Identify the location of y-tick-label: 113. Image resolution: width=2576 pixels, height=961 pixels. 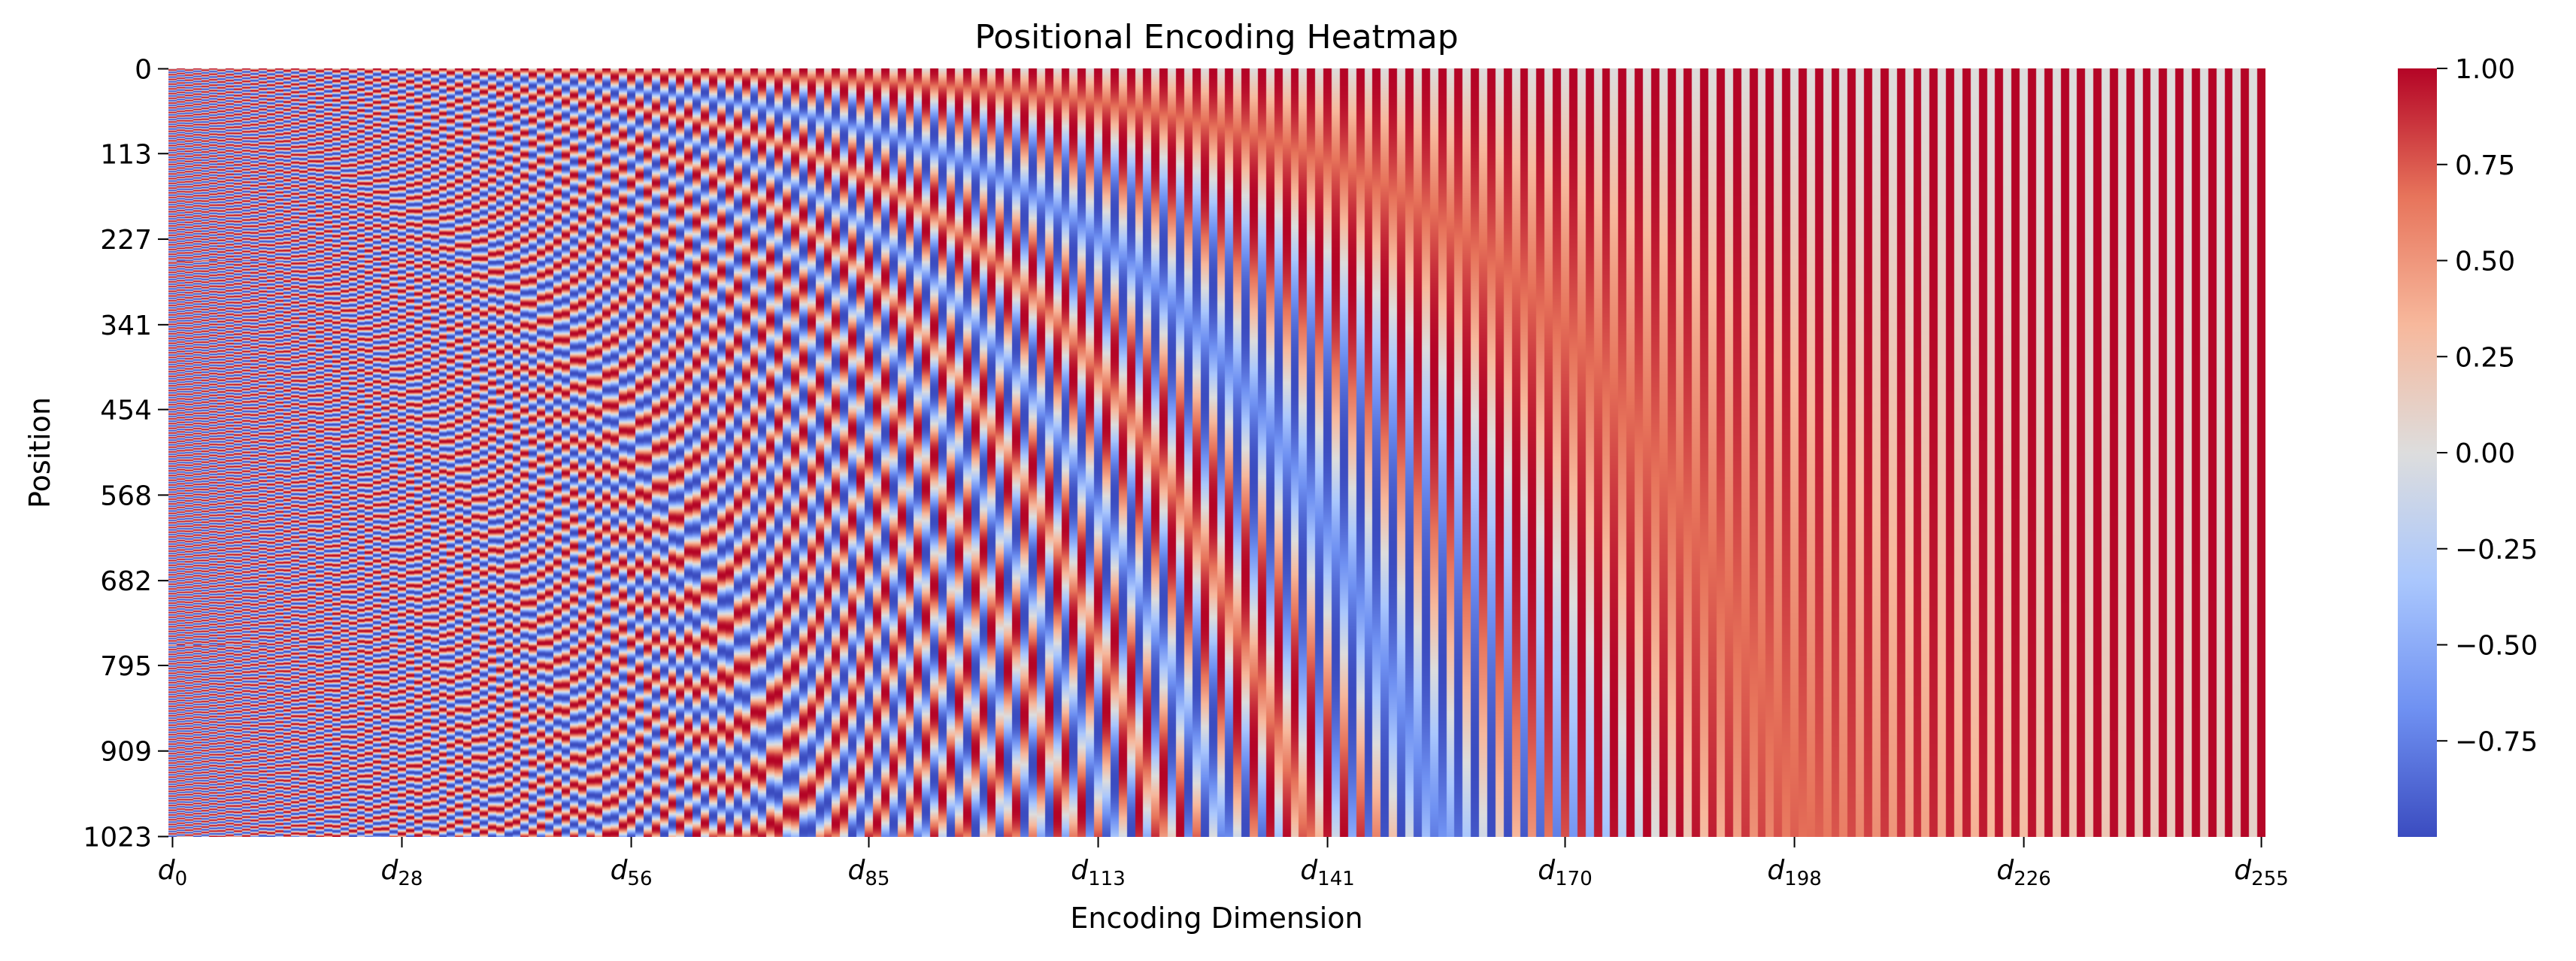
(126, 154).